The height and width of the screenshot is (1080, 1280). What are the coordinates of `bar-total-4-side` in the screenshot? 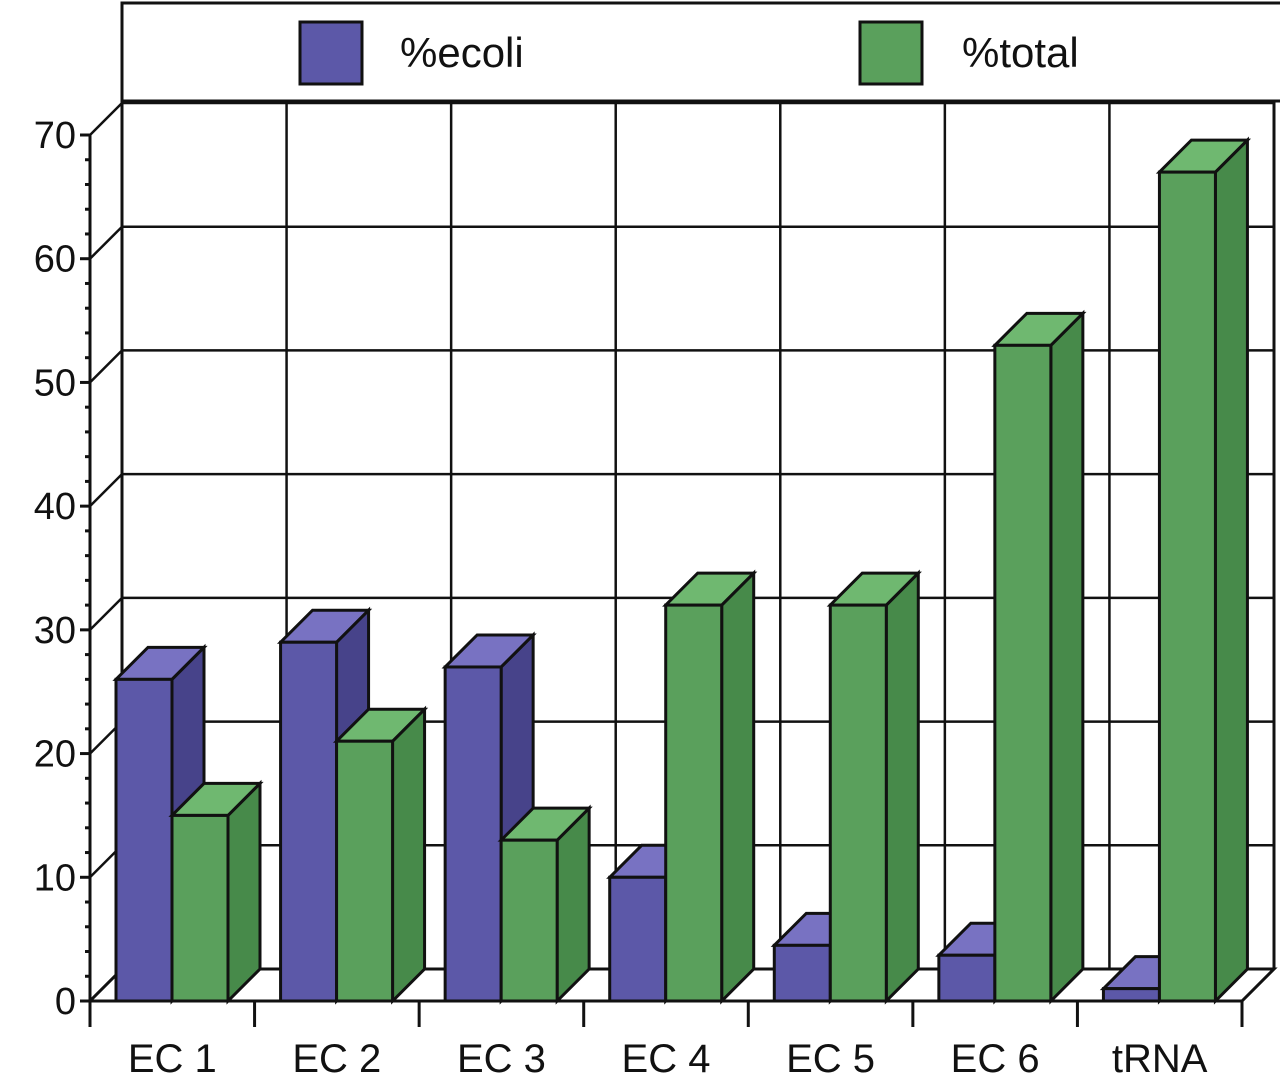 It's located at (902, 787).